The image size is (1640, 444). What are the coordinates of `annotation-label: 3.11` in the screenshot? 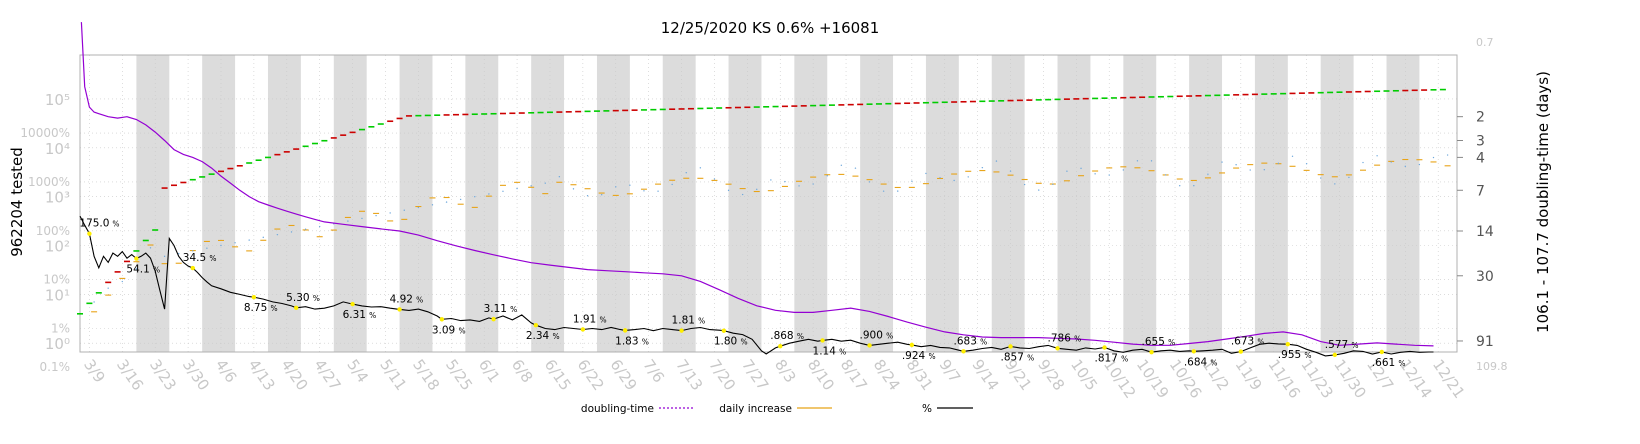 It's located at (495, 309).